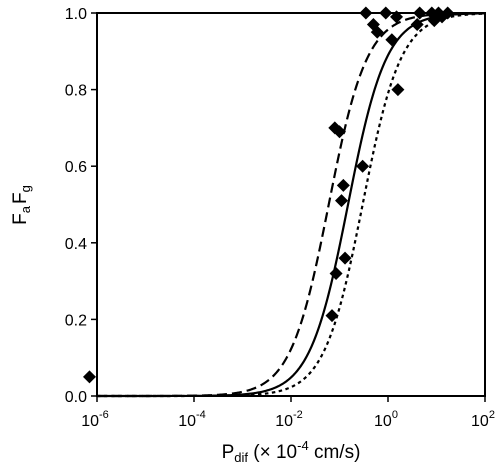 Image resolution: width=500 pixels, height=470 pixels. I want to click on y-axis-title-p2: F, so click(20, 198).